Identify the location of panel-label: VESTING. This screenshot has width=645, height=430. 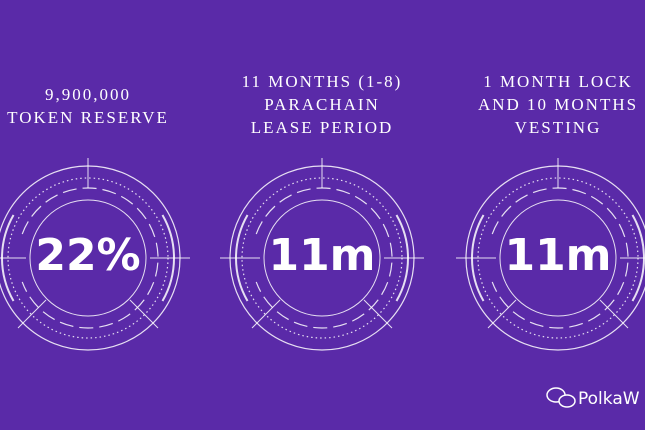
(558, 127).